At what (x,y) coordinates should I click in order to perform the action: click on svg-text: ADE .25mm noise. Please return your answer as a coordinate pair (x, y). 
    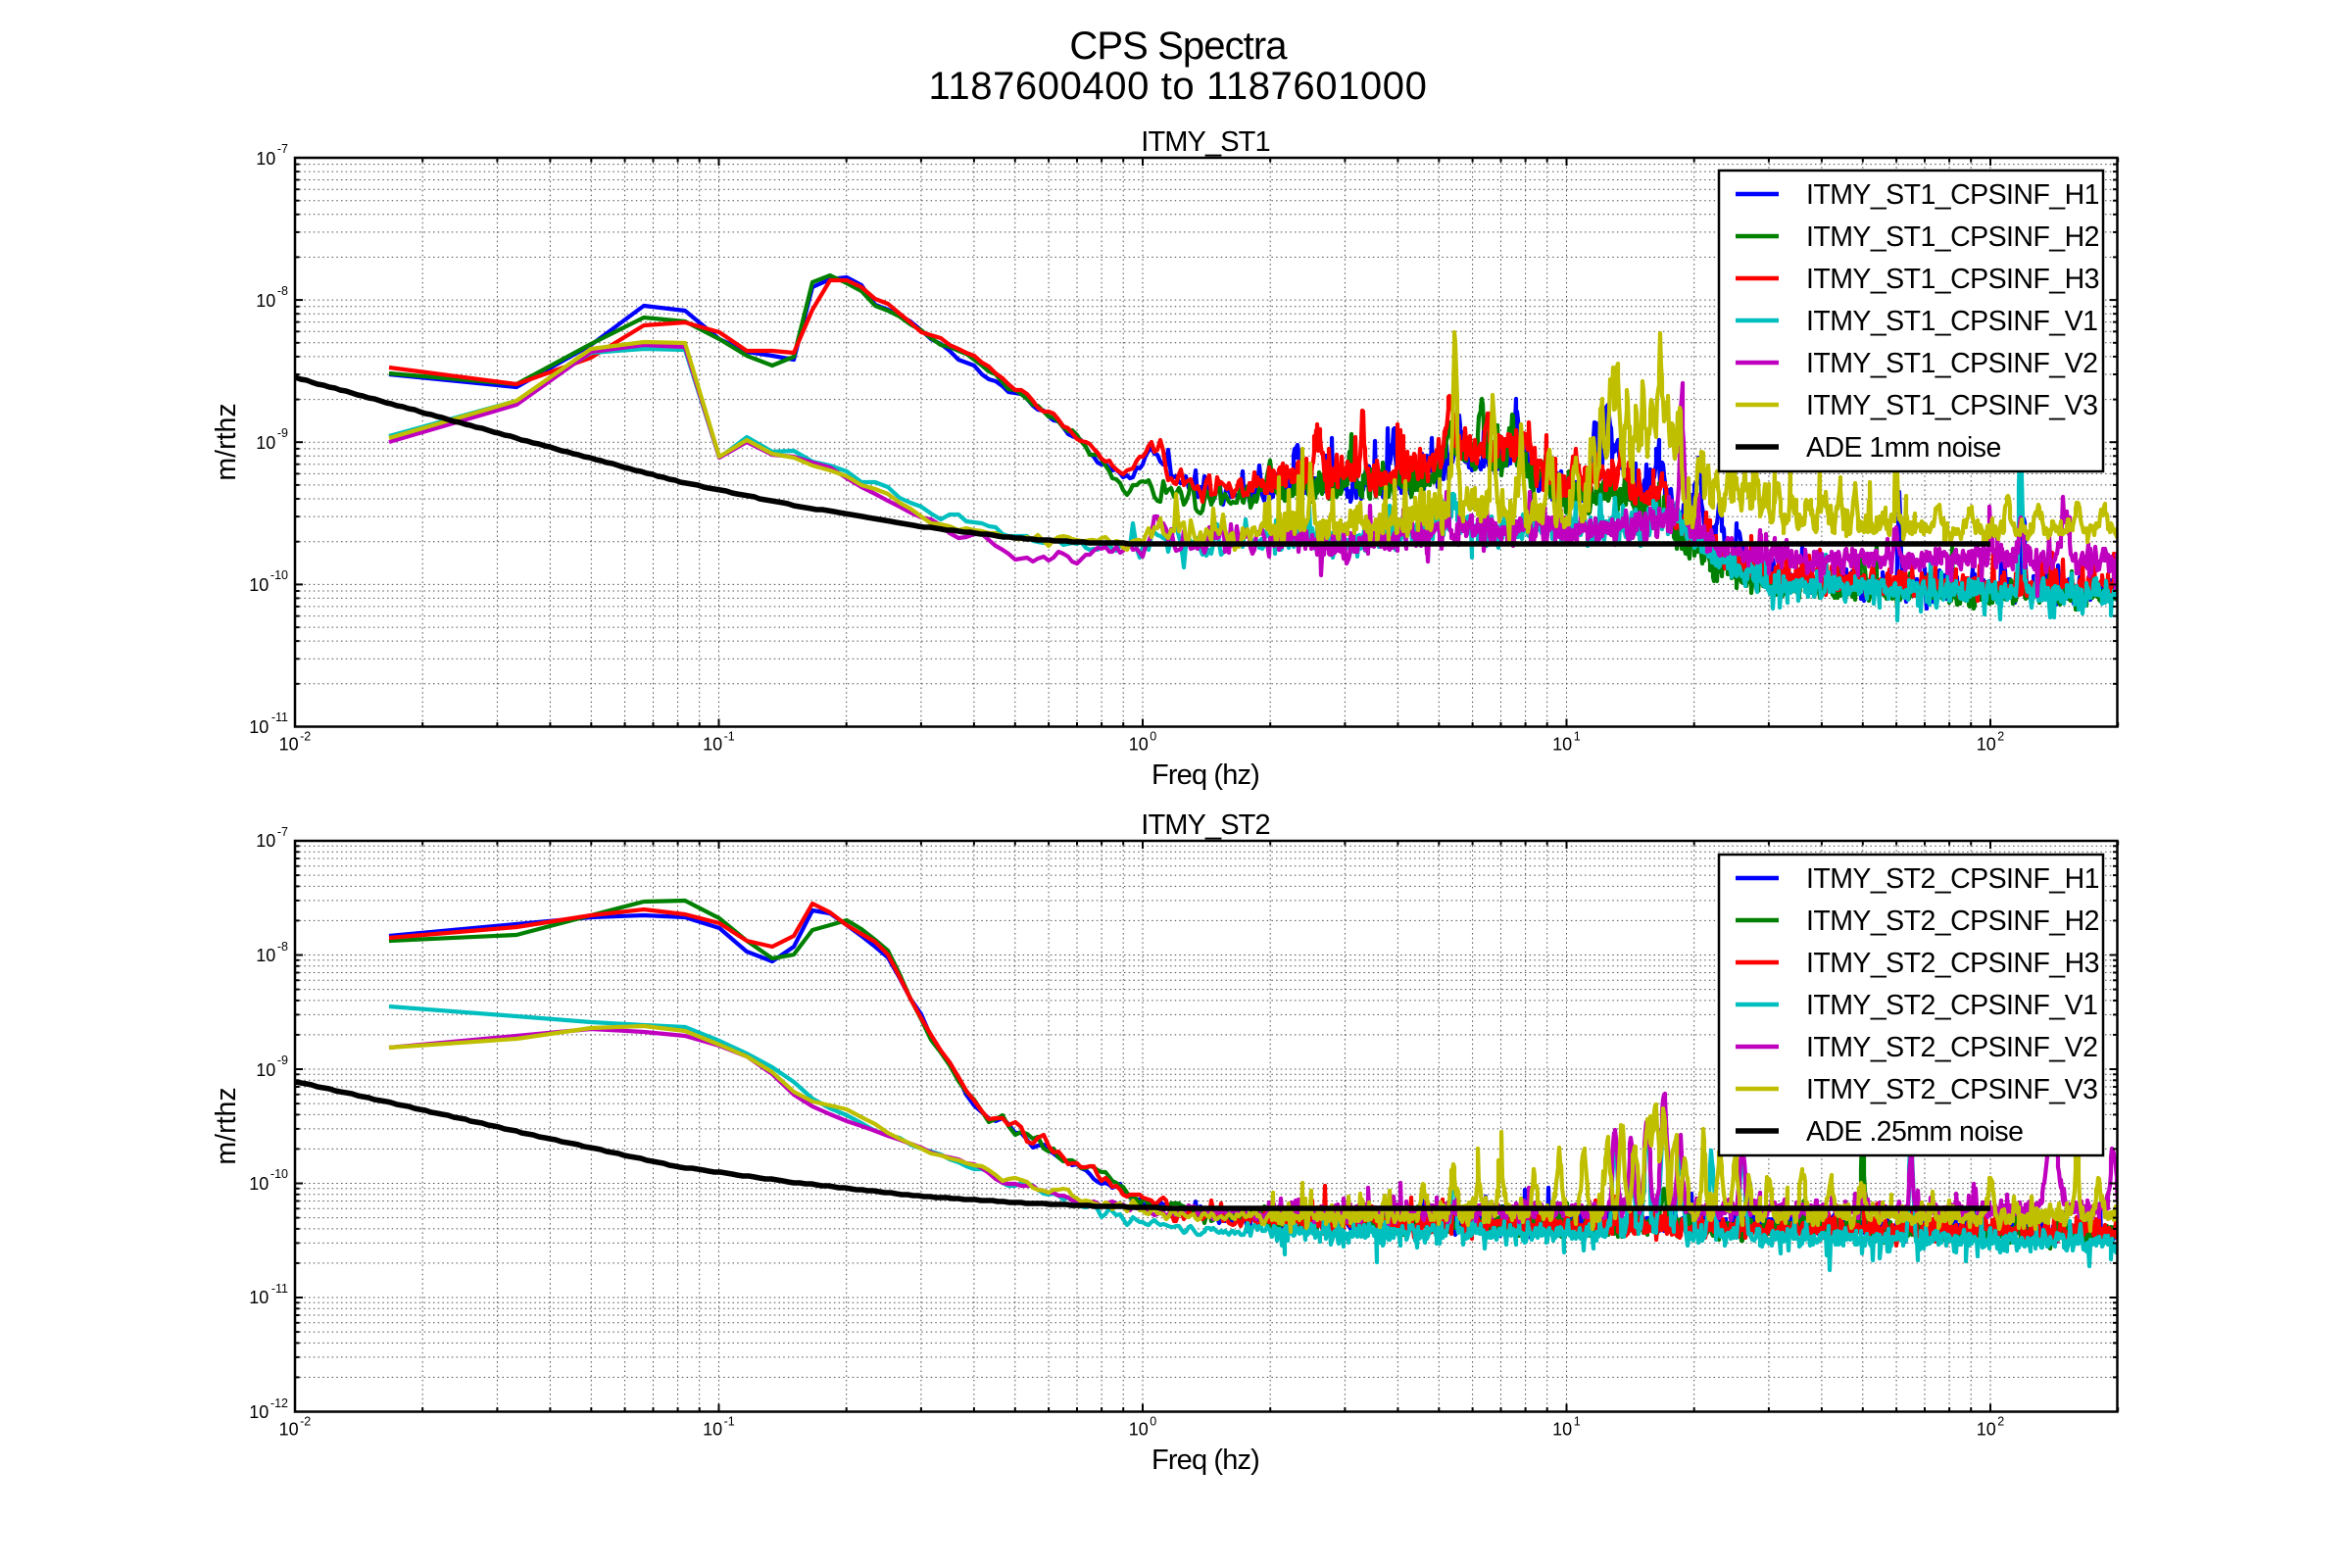
    Looking at the image, I should click on (1914, 1132).